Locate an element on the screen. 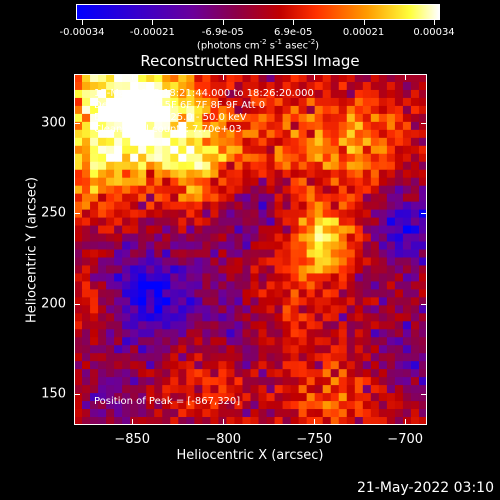 The width and height of the screenshot is (500, 500). x-axis-tick-label: −700 is located at coordinates (405, 439).